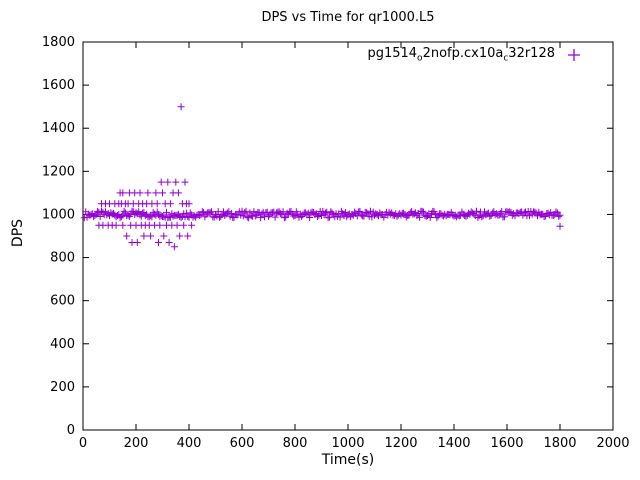  I want to click on y-axis-label: DPS, so click(18, 233).